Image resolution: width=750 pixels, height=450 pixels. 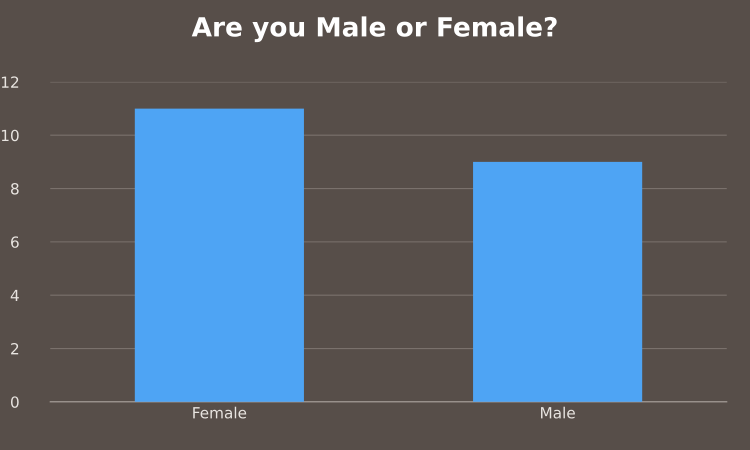 What do you see at coordinates (10, 136) in the screenshot?
I see `y-tick-label: 10` at bounding box center [10, 136].